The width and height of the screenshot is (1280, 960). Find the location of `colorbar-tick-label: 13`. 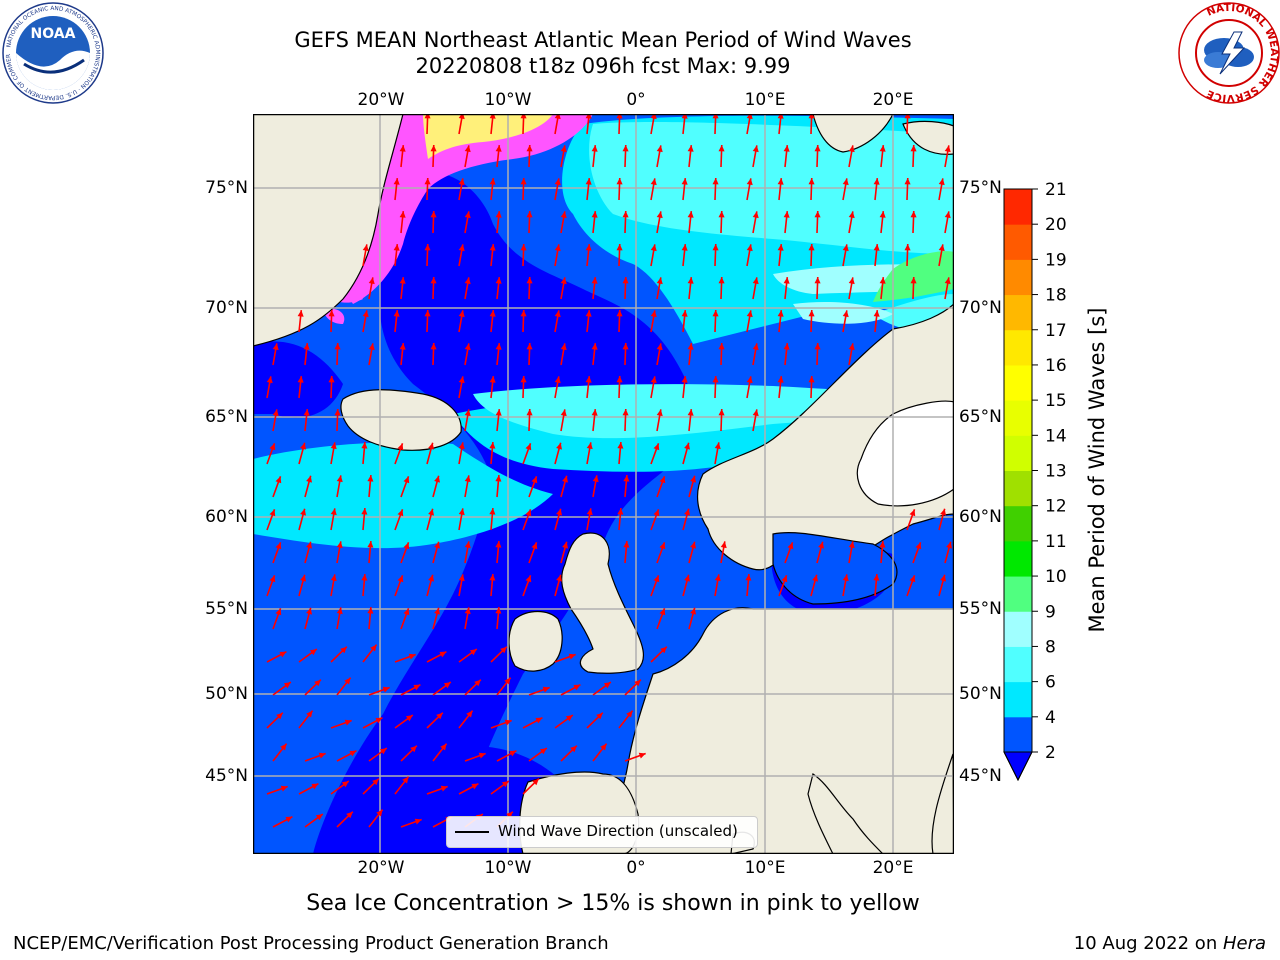

colorbar-tick-label: 13 is located at coordinates (1056, 472).